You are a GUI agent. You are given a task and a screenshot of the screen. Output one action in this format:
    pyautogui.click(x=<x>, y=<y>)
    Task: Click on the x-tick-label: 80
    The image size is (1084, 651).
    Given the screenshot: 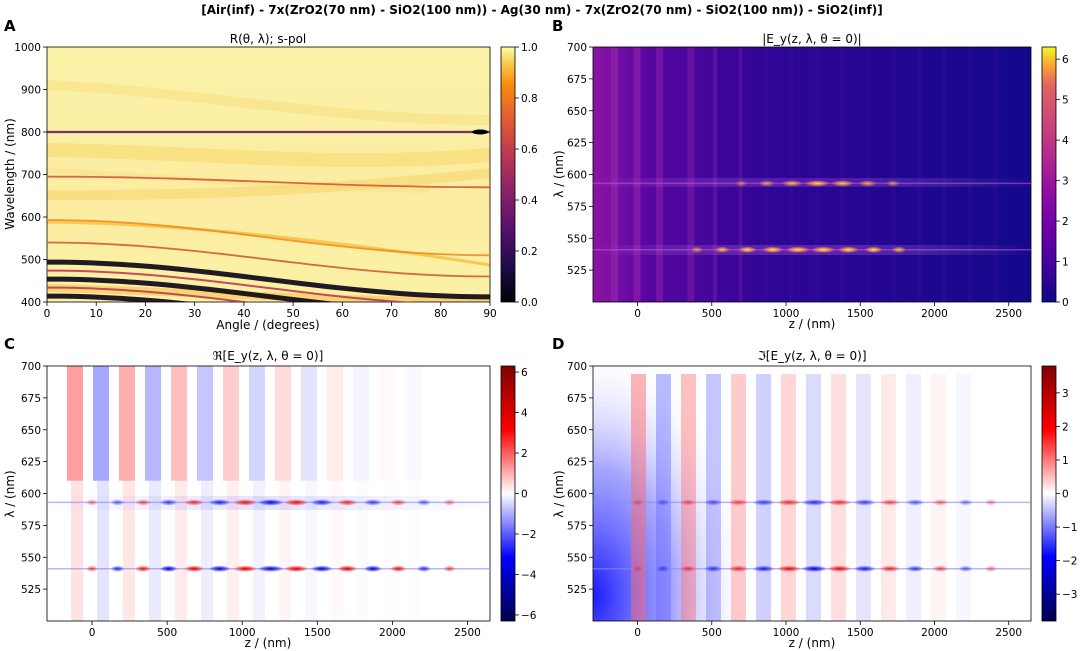 What is the action you would take?
    pyautogui.click(x=440, y=314)
    